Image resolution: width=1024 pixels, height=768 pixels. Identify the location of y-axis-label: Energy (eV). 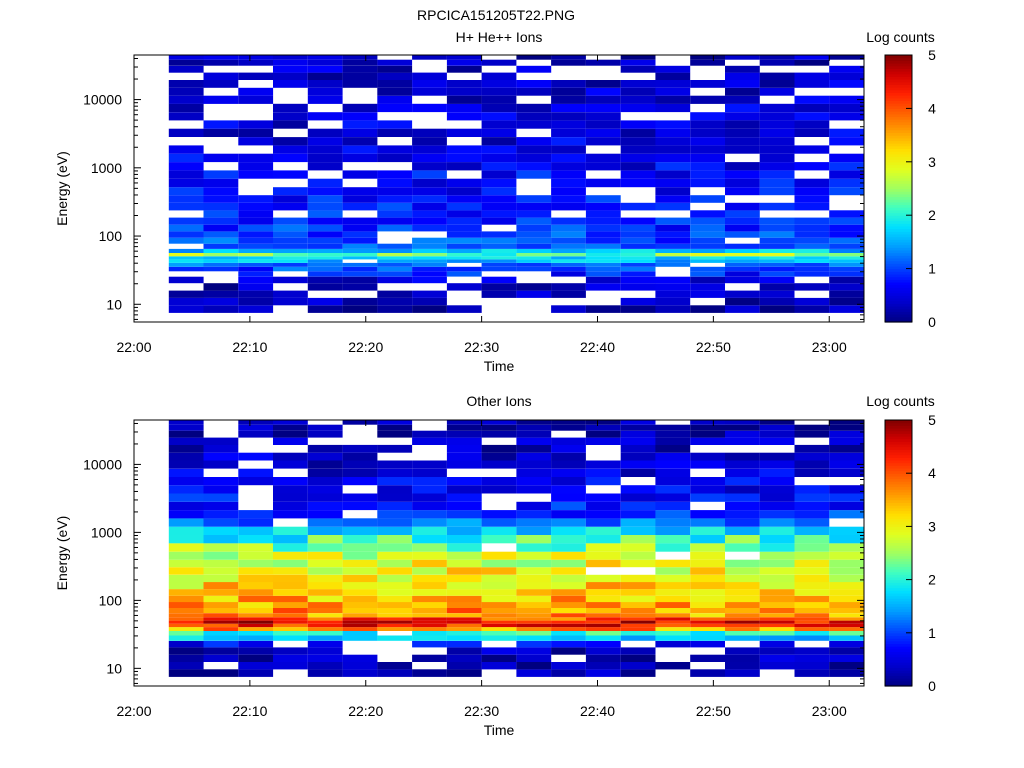
(62, 188).